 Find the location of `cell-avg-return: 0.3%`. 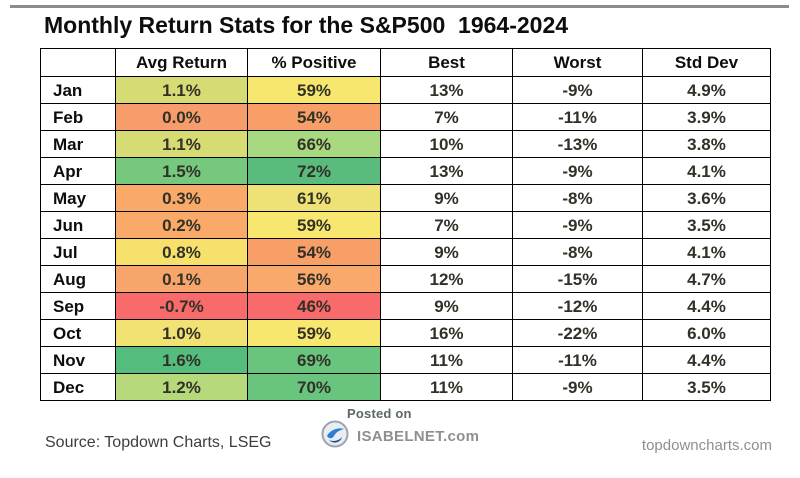

cell-avg-return: 0.3% is located at coordinates (181, 198).